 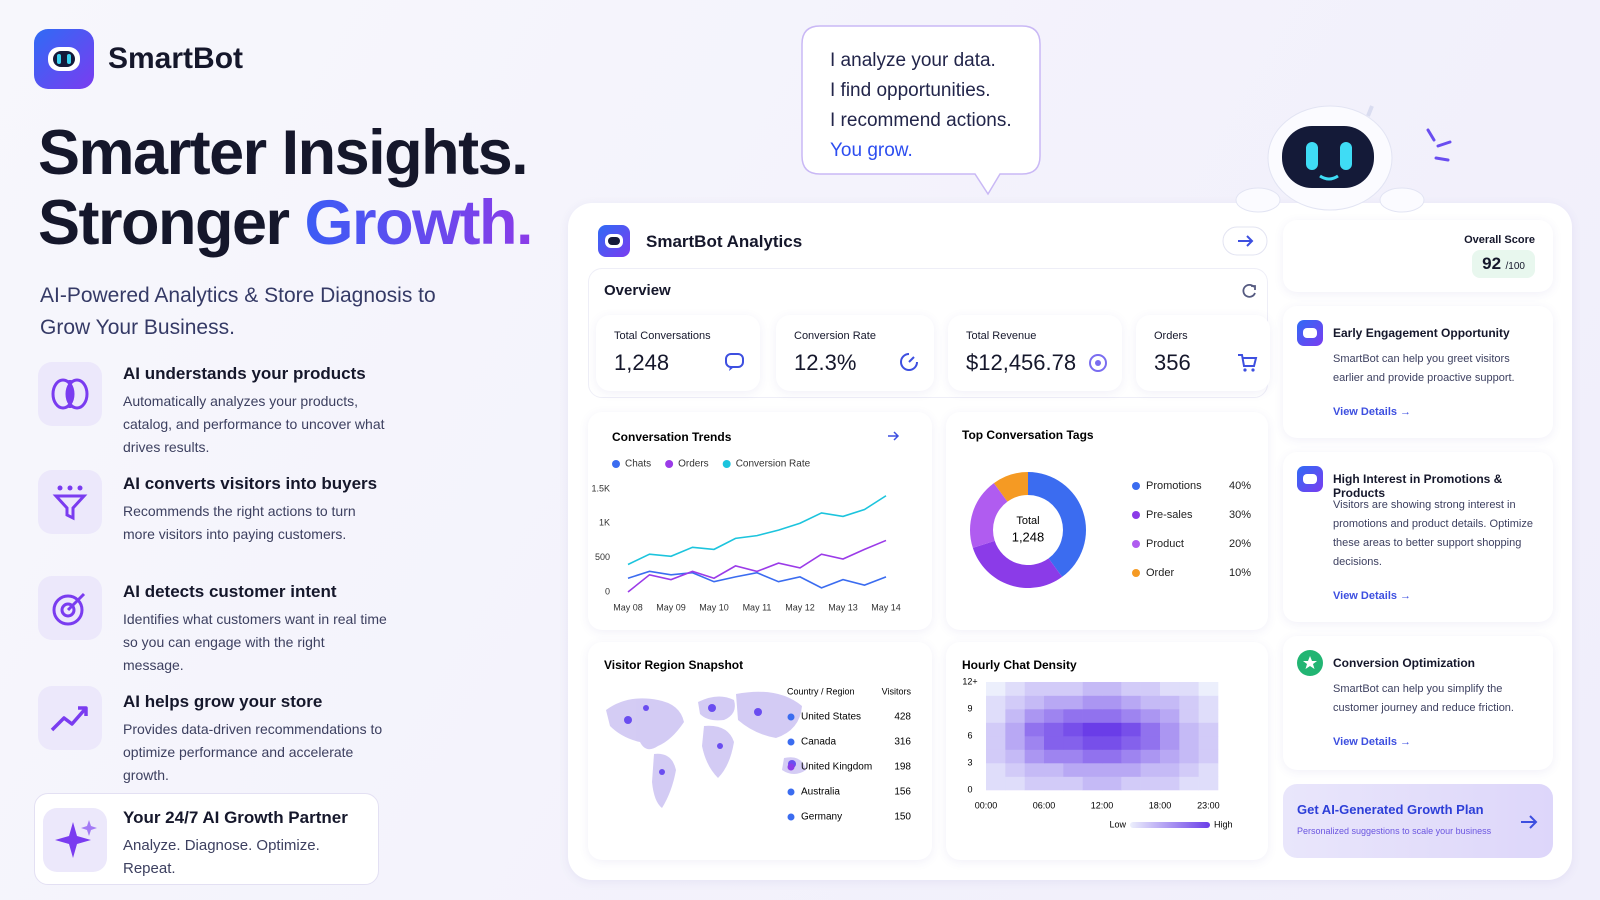 What do you see at coordinates (638, 464) in the screenshot?
I see `legend-label: Chats` at bounding box center [638, 464].